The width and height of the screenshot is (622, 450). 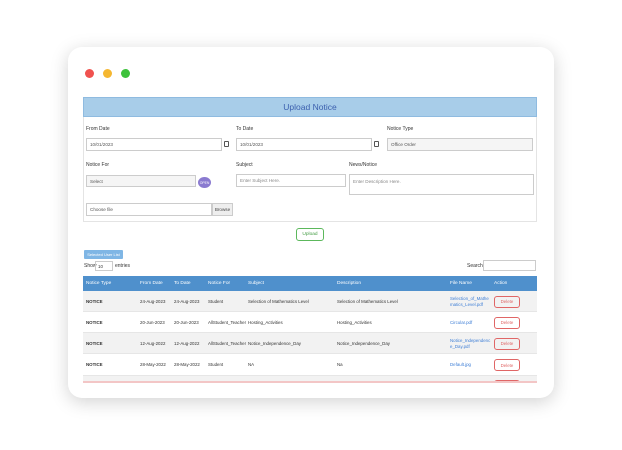 What do you see at coordinates (340, 365) in the screenshot?
I see `table-cell: Na` at bounding box center [340, 365].